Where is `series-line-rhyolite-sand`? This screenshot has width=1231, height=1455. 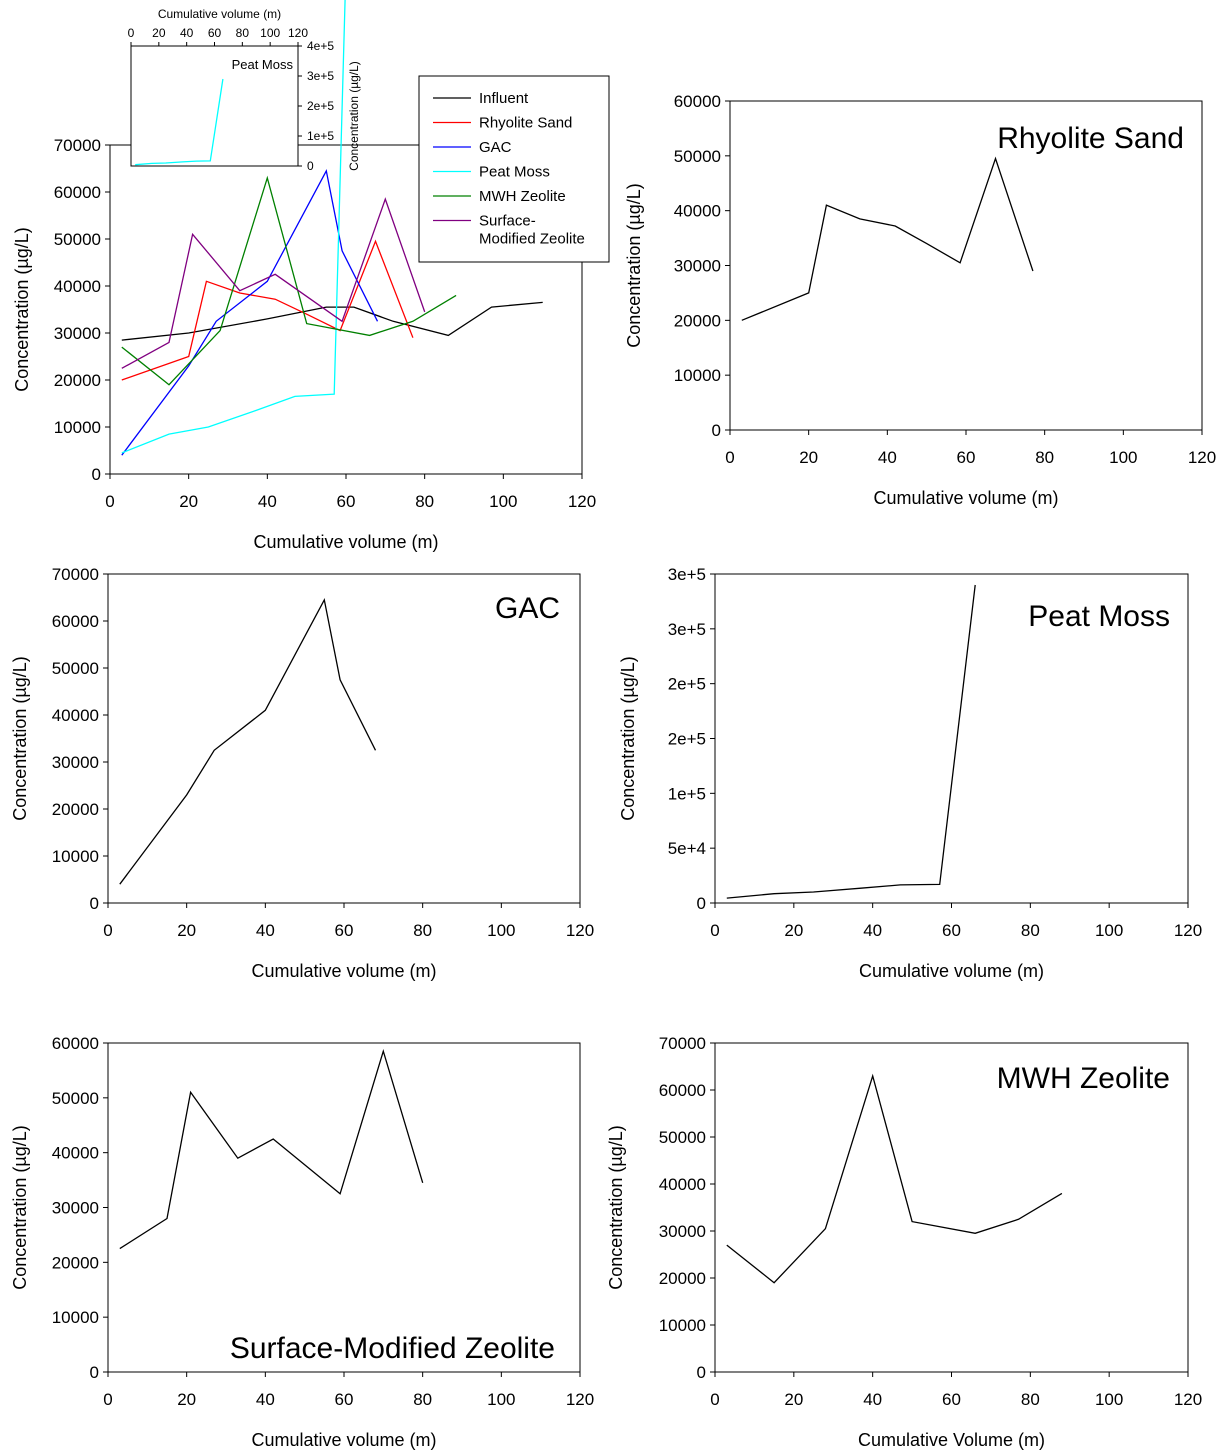 series-line-rhyolite-sand is located at coordinates (267, 310).